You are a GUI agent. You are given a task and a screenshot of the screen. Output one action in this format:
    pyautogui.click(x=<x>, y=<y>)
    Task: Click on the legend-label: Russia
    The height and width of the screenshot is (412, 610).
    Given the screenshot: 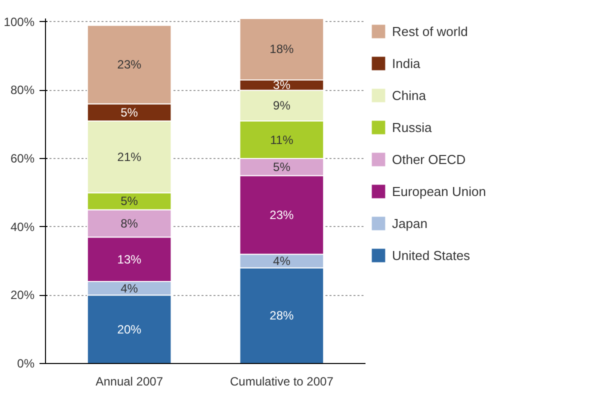 What is the action you would take?
    pyautogui.click(x=412, y=127)
    